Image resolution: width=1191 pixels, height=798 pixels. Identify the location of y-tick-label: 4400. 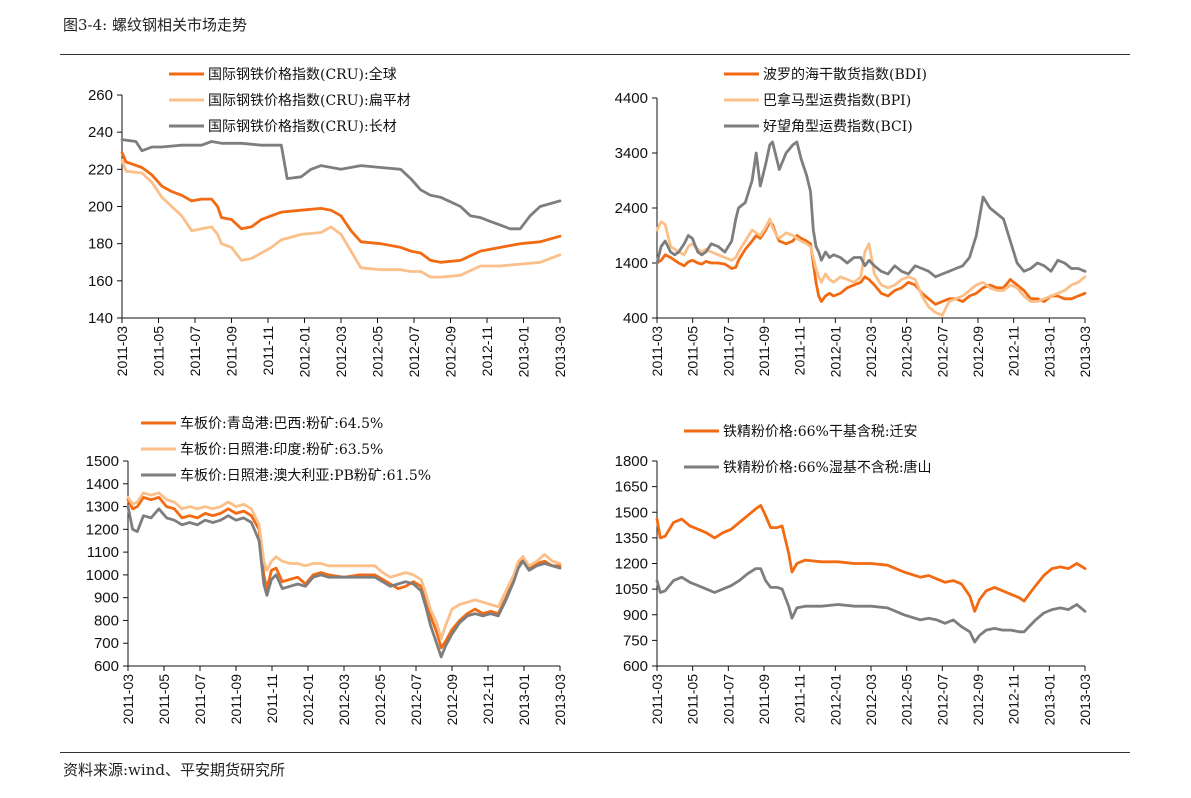
(631, 98).